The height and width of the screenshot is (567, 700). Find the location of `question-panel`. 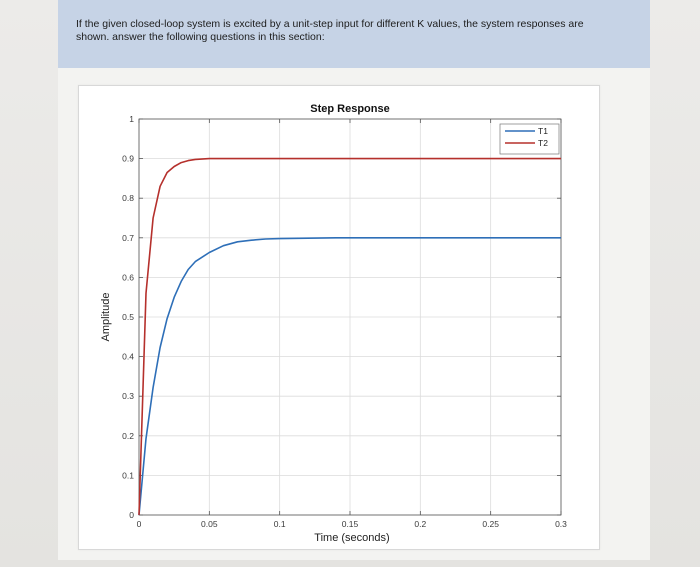

question-panel is located at coordinates (354, 34).